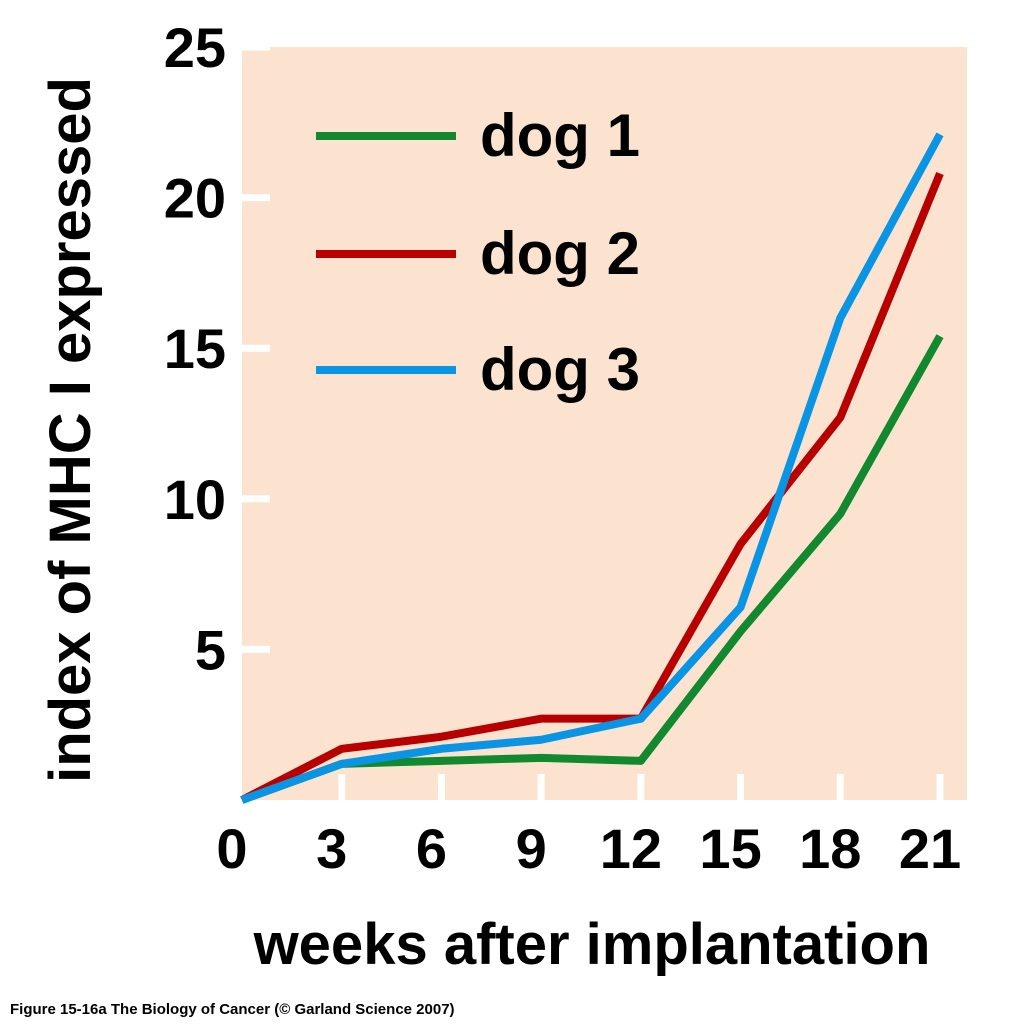  Describe the element at coordinates (560, 135) in the screenshot. I see `legend-label: dog 1` at that location.